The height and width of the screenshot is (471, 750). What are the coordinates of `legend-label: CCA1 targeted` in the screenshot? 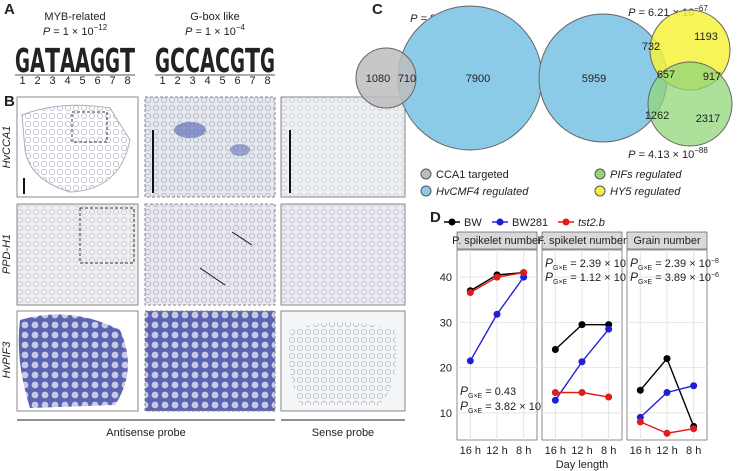 It's located at (472, 175).